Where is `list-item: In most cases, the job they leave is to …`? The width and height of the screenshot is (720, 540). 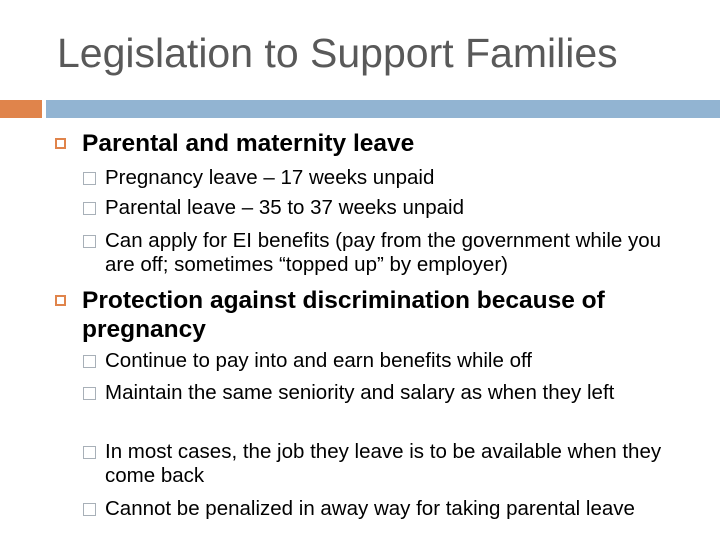
list-item: In most cases, the job they leave is to … is located at coordinates (374, 464).